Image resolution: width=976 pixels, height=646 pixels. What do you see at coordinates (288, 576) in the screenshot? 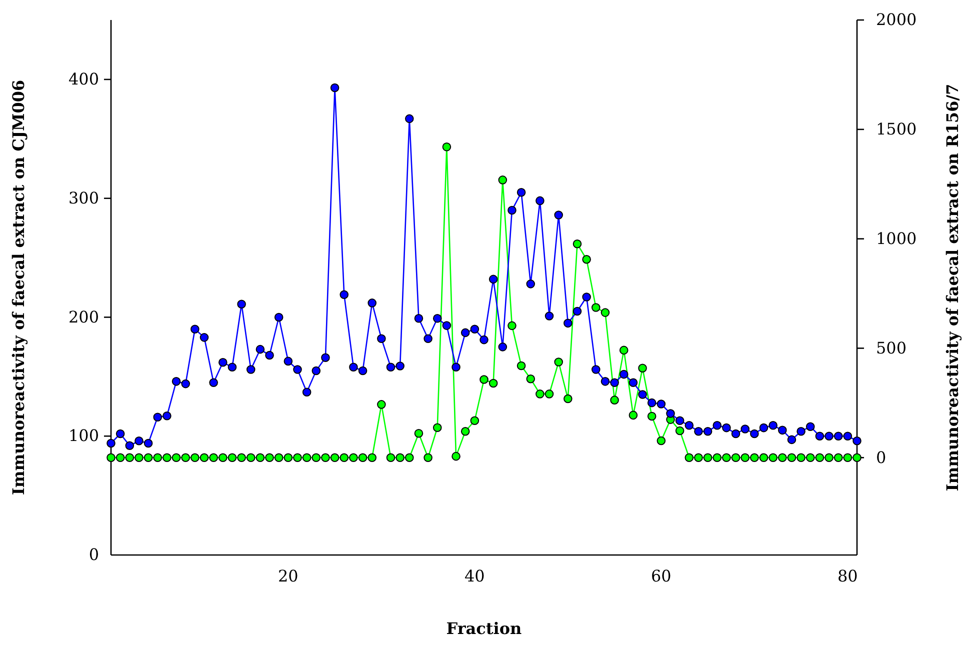
I see `x-tick-label: 20` at bounding box center [288, 576].